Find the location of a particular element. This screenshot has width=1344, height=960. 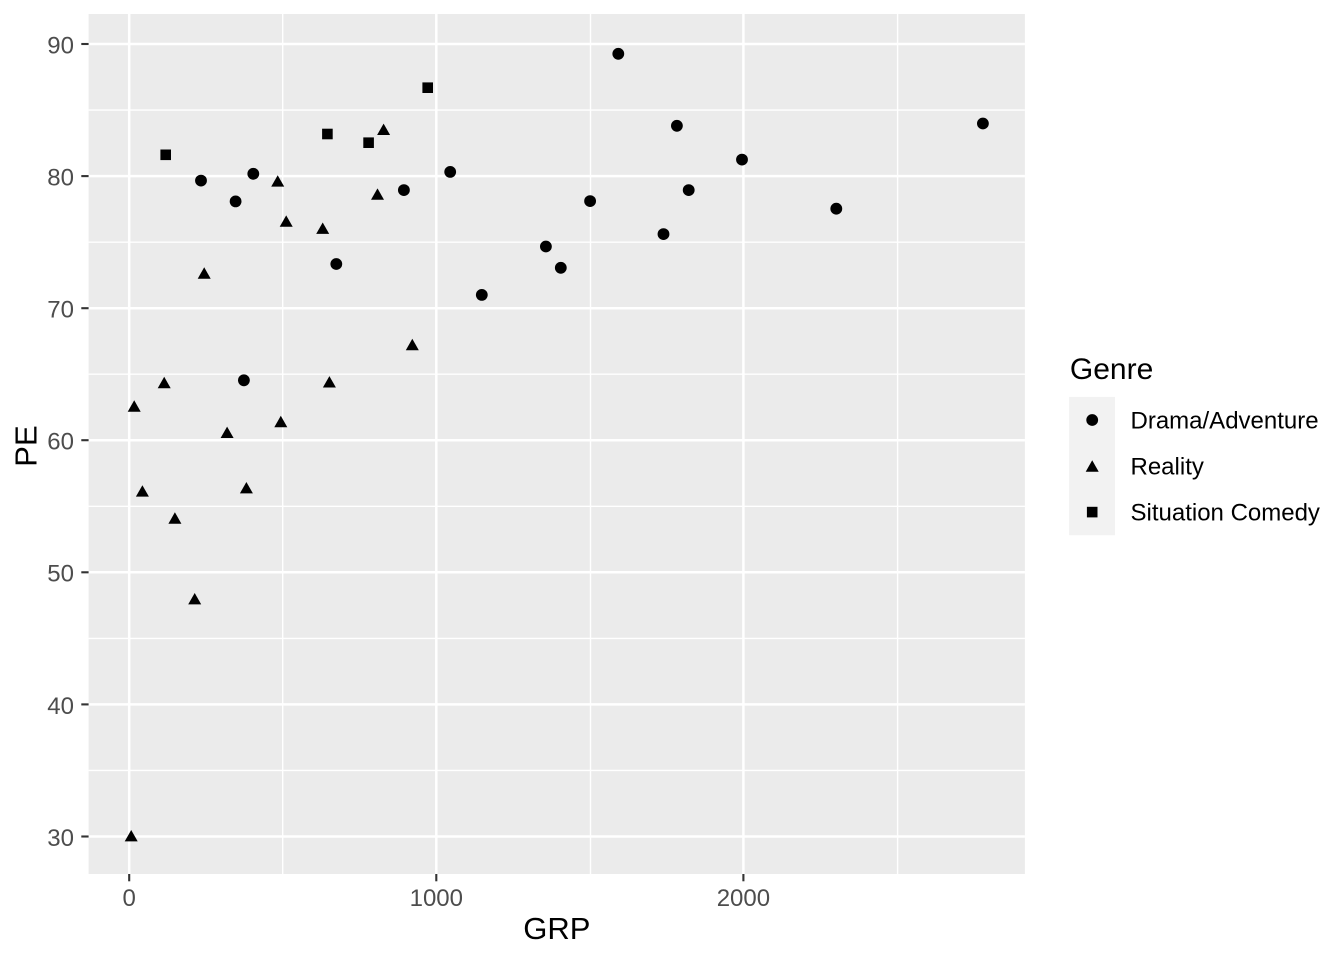

svg-text: Drama/Adventure is located at coordinates (1225, 420).